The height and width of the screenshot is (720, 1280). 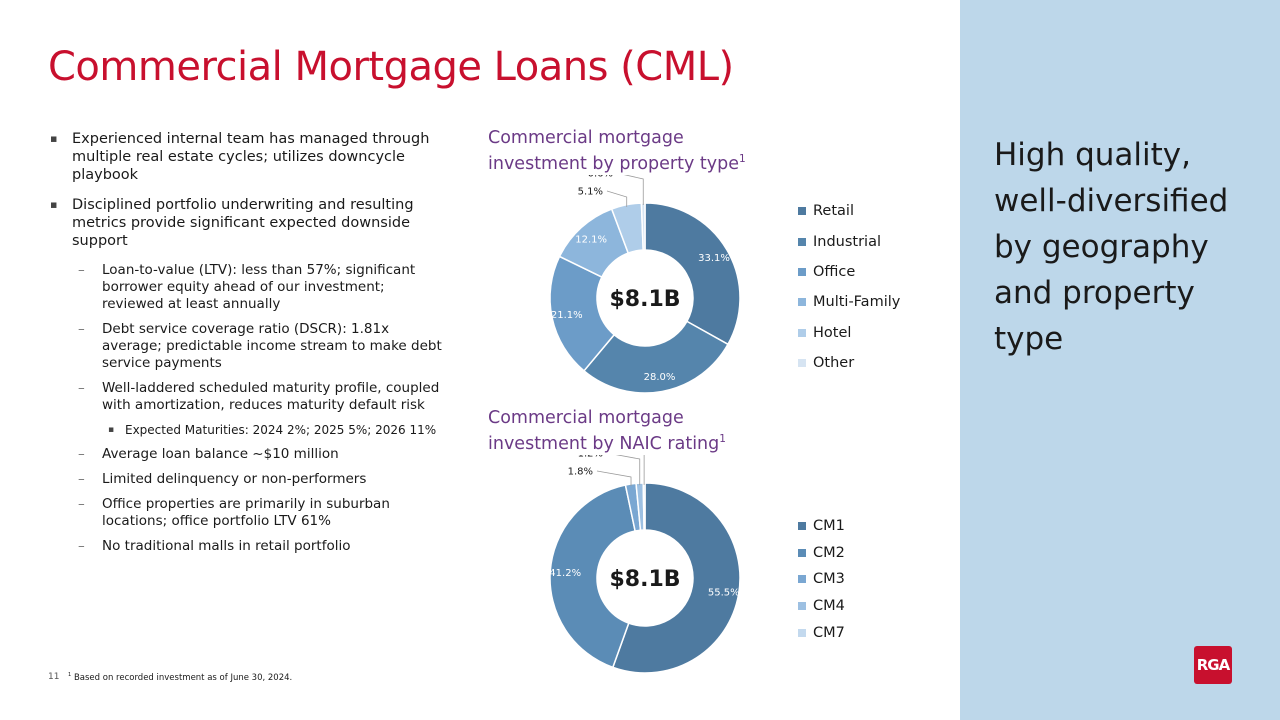 I want to click on legend-item-other: Other, so click(x=849, y=363).